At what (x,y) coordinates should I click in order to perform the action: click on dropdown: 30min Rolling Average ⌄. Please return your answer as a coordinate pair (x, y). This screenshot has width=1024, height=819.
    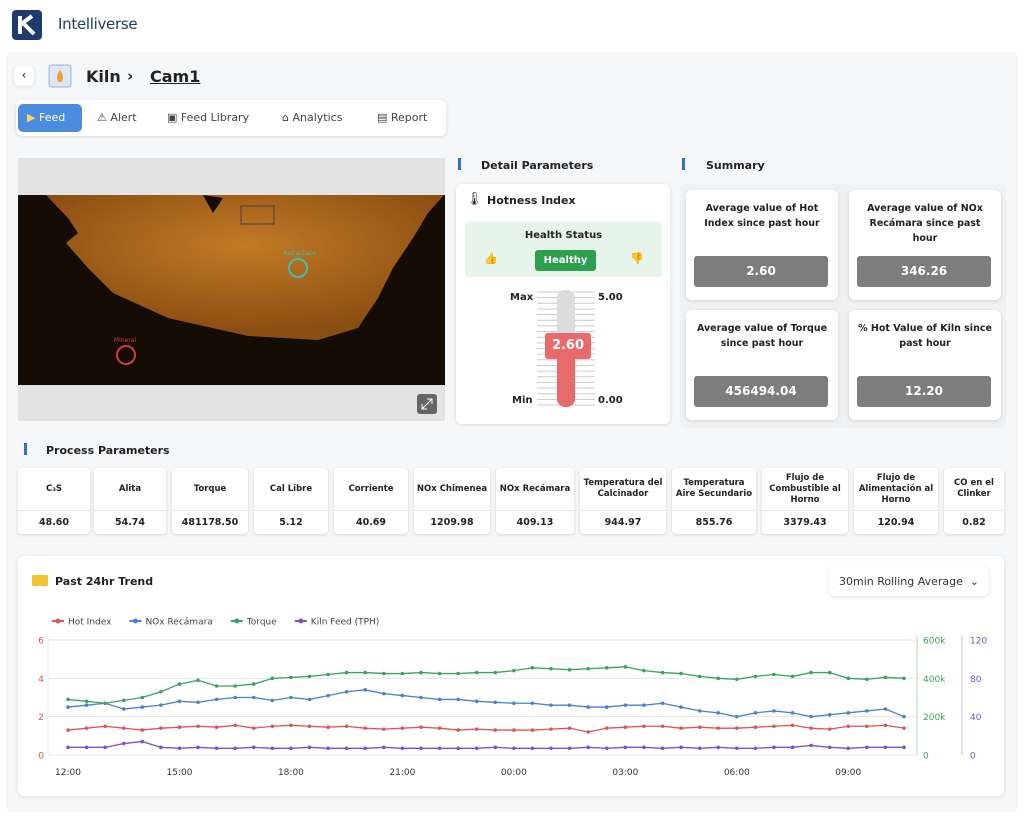
    Looking at the image, I should click on (909, 581).